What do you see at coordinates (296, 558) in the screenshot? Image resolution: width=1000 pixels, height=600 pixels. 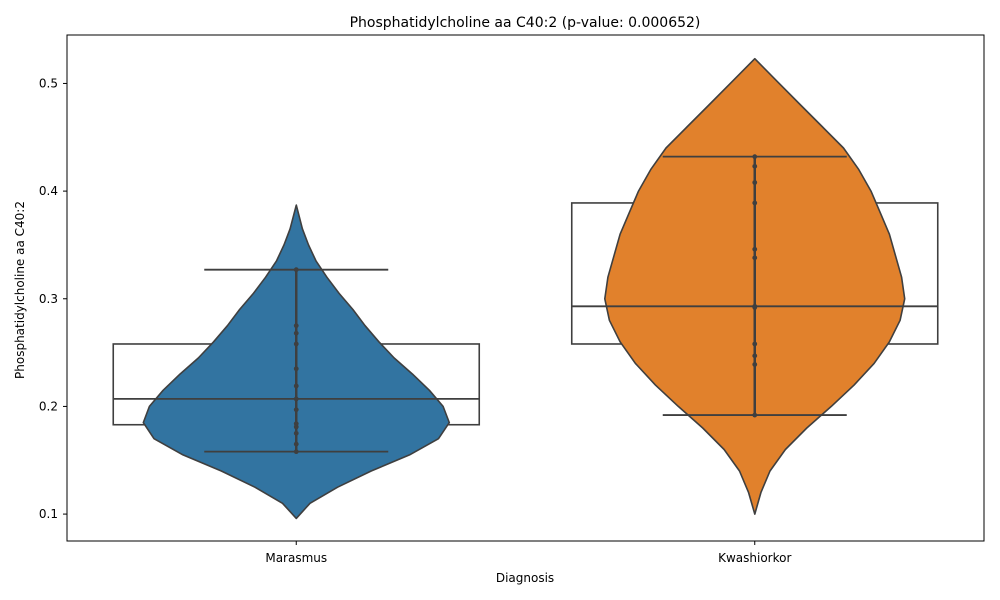 I see `x-tick-label: Marasmus` at bounding box center [296, 558].